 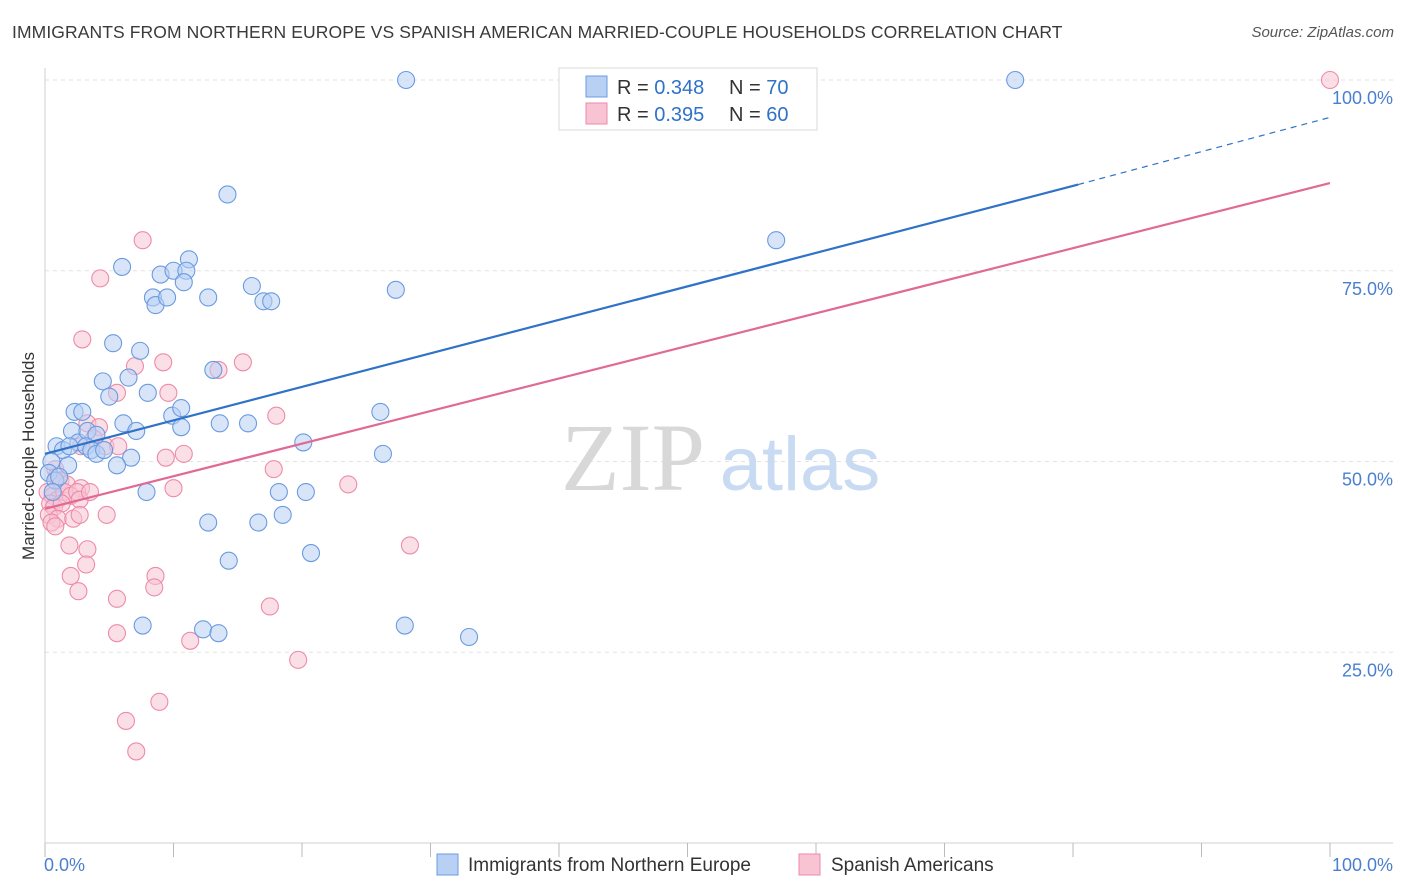 I want to click on legend-pink-n-label: N =, so click(x=747, y=115).